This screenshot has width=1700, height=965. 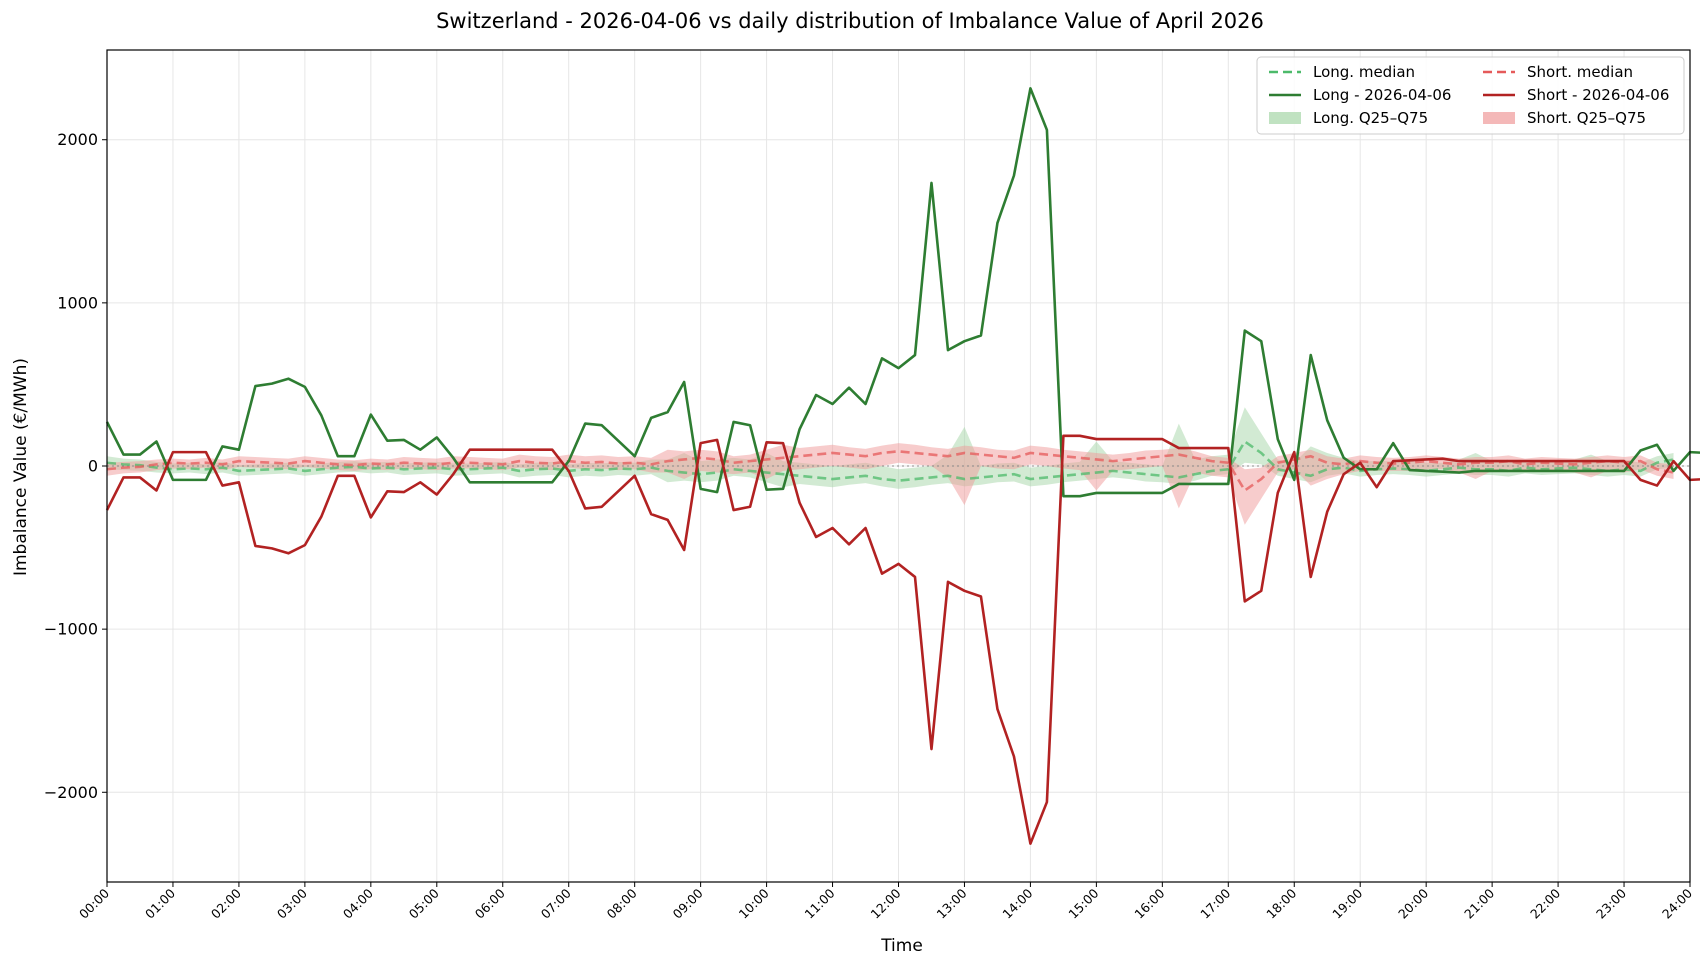 I want to click on x-tick-label: 01:00, so click(x=160, y=903).